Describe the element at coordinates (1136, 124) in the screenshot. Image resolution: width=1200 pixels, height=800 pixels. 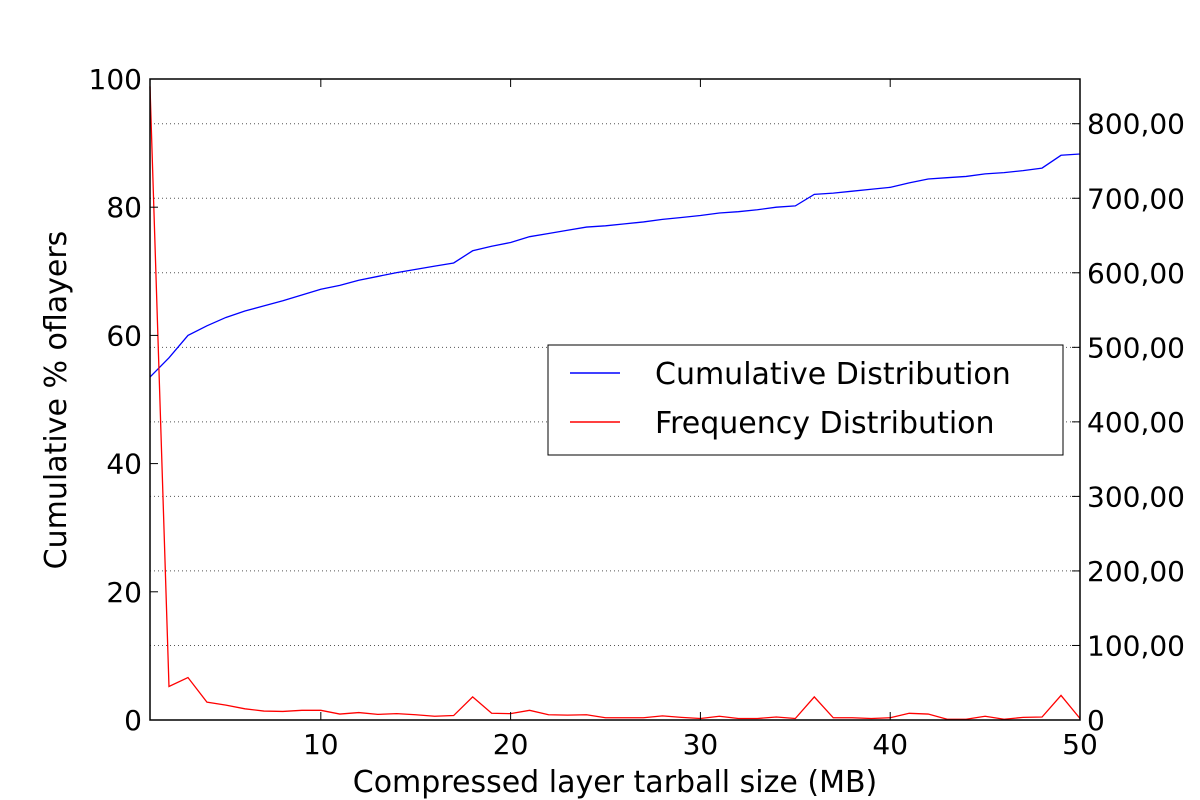
I see `y-right-tick-label: 800,00` at that location.